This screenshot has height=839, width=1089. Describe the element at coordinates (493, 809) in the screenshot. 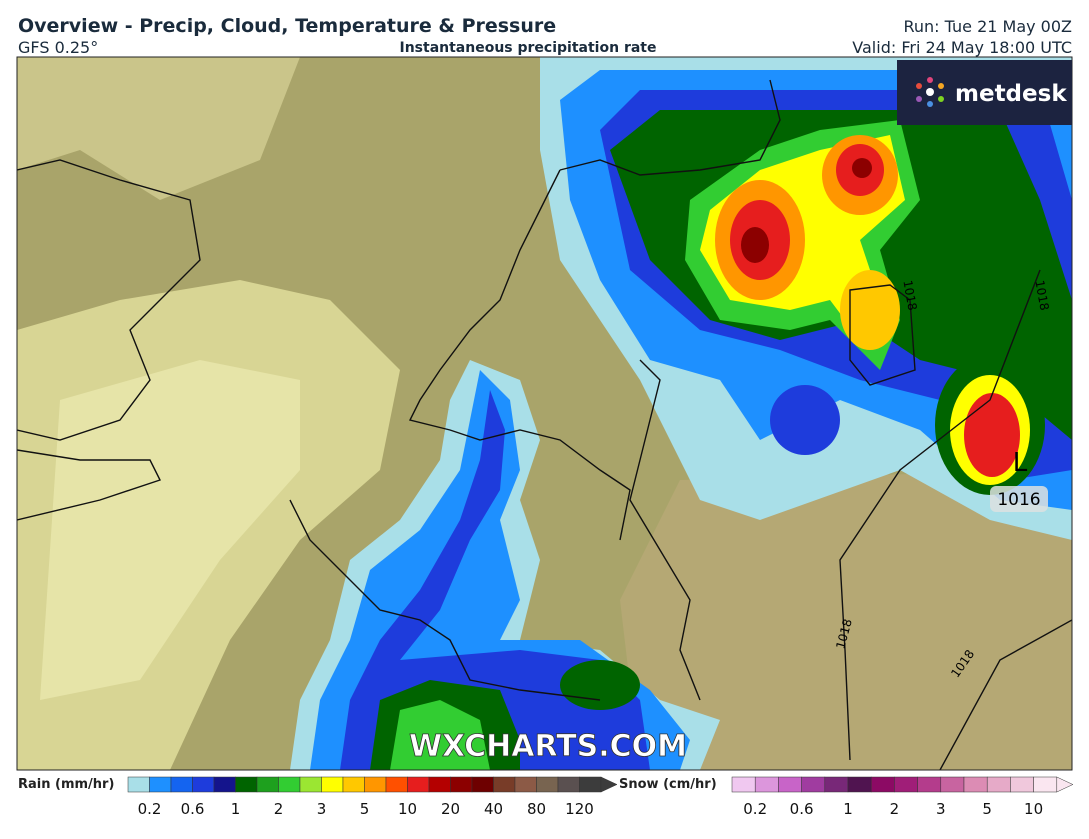

I see `tick-label: 40` at that location.